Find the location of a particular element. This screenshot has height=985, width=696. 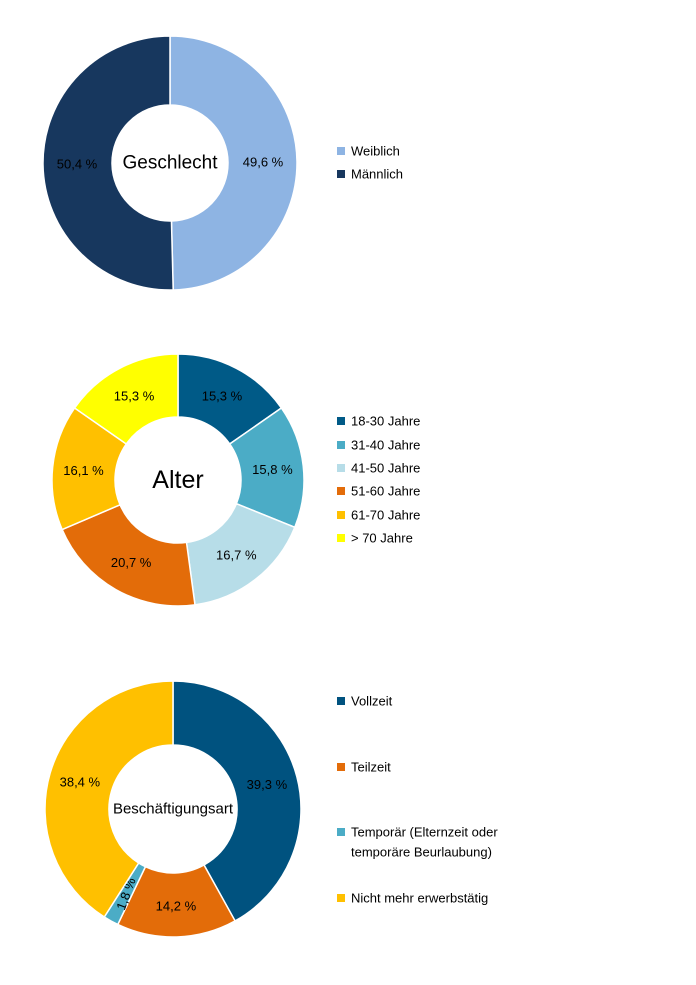

donut-center-label: Geschlecht is located at coordinates (170, 163).